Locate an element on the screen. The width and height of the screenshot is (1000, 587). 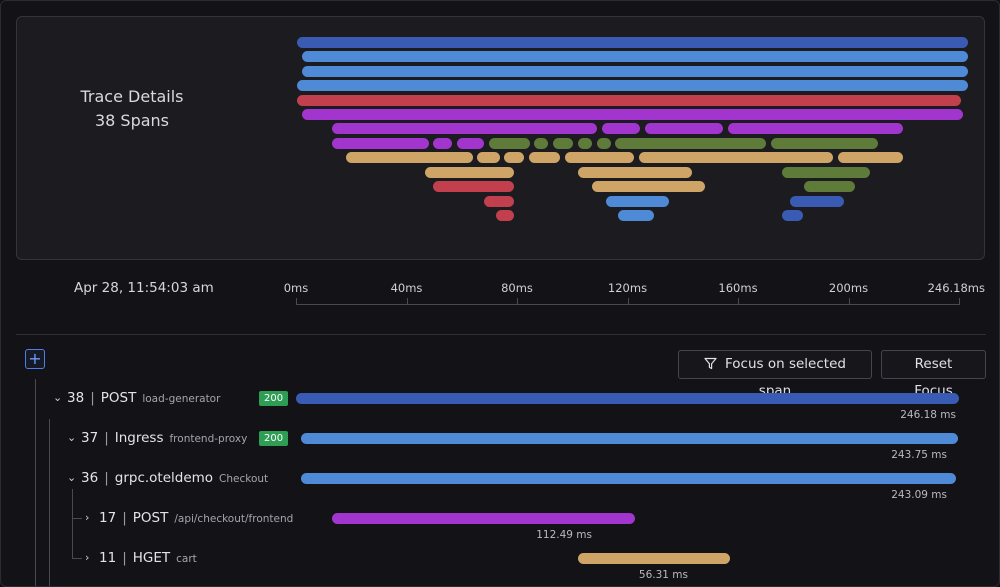
expand-all-button: + is located at coordinates (35, 359).